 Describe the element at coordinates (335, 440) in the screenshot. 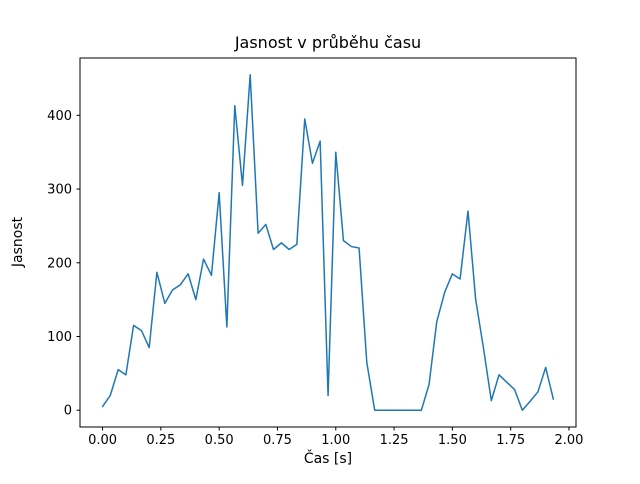

I see `x-tick-label: 1.00` at that location.